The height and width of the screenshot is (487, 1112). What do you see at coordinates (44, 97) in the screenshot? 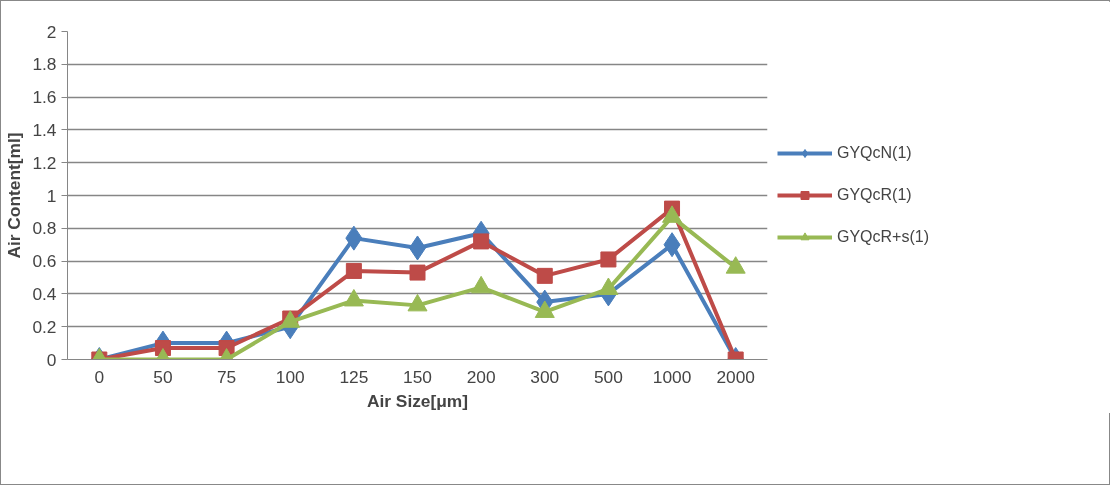
I see `y-tick-label: 1.6` at bounding box center [44, 97].